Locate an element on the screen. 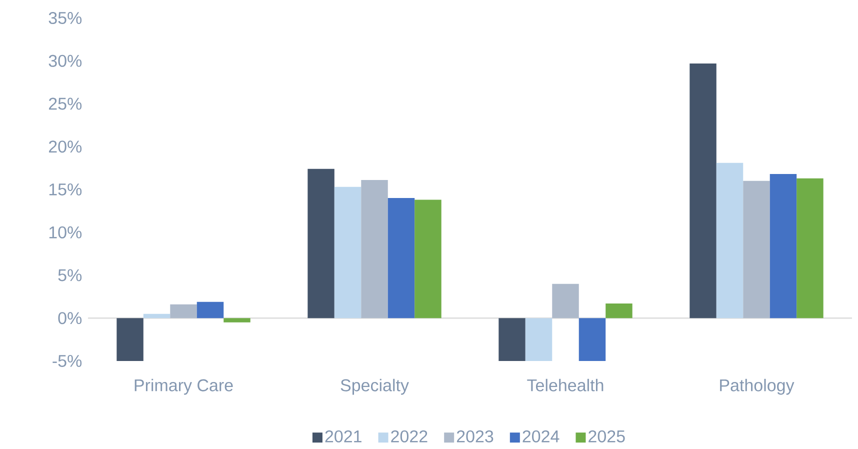  x-tick-label: Primary Care is located at coordinates (183, 386).